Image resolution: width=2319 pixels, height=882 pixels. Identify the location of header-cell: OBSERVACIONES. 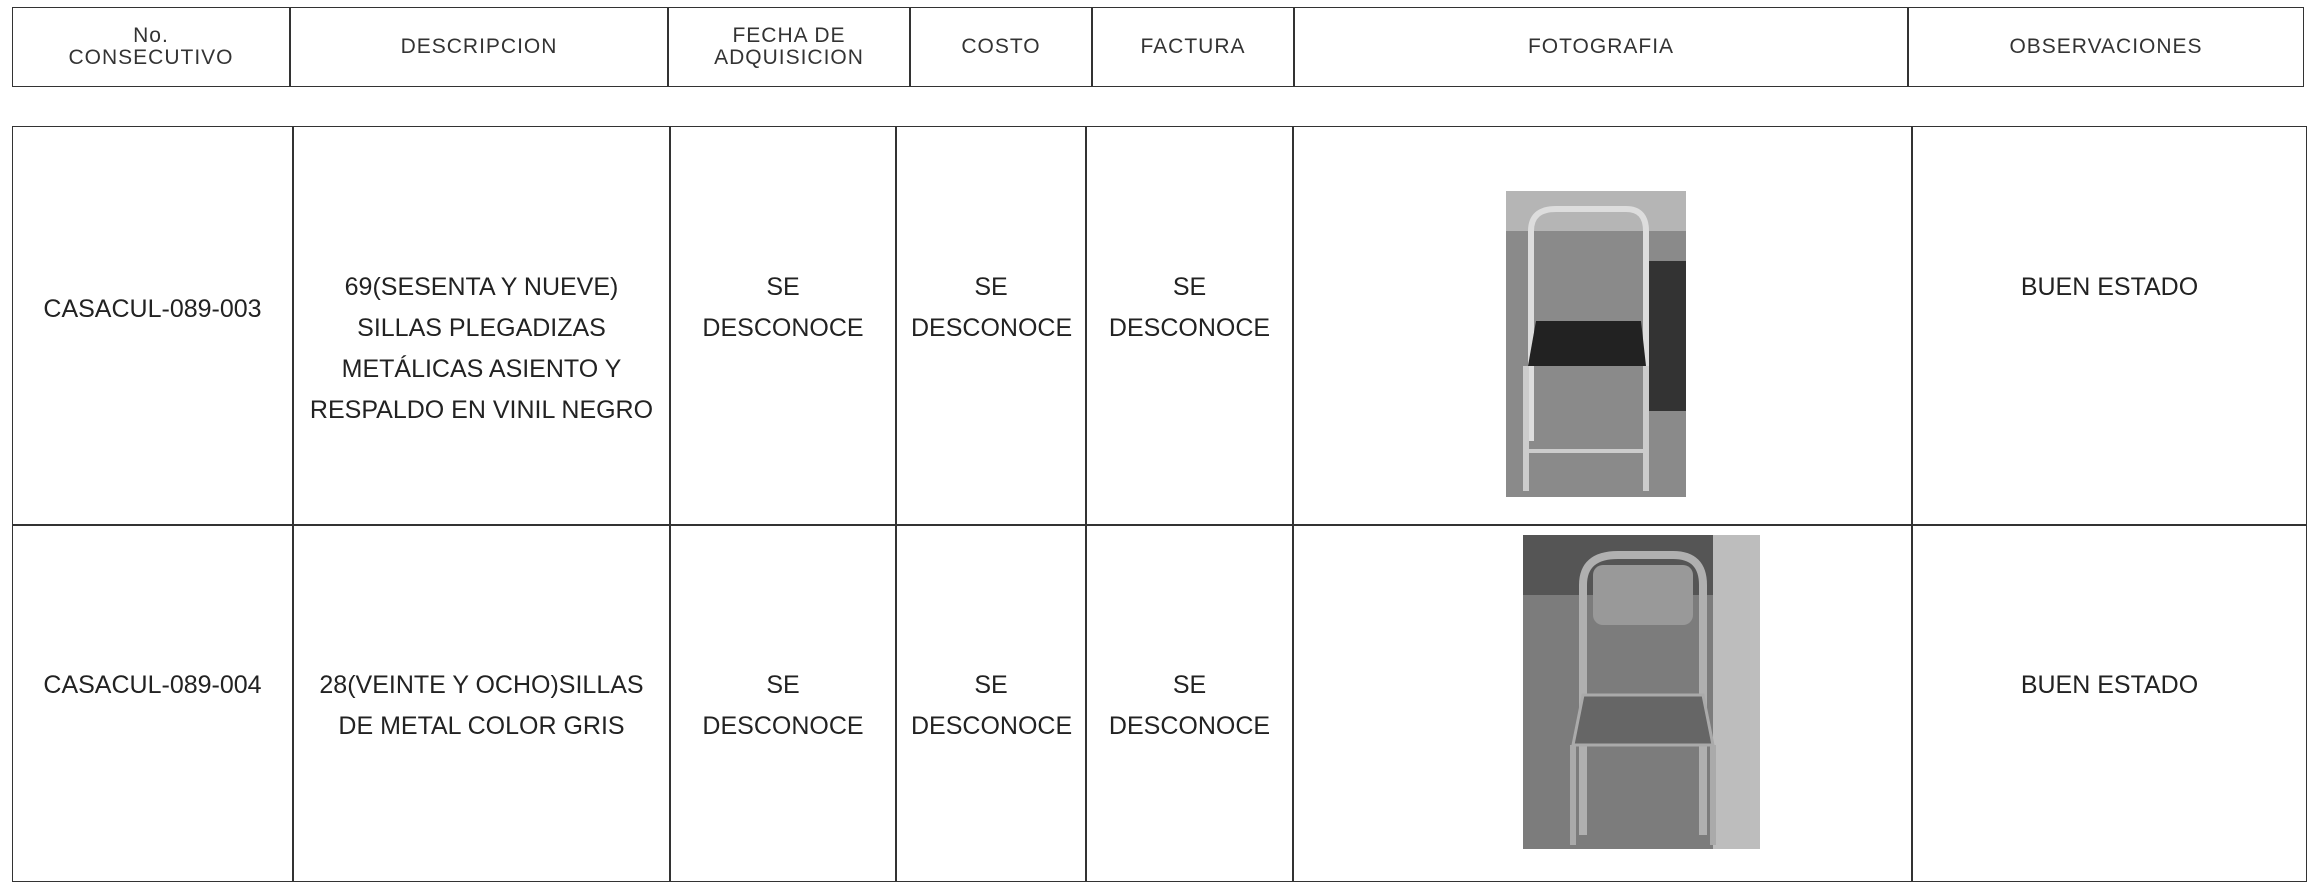
(2106, 47).